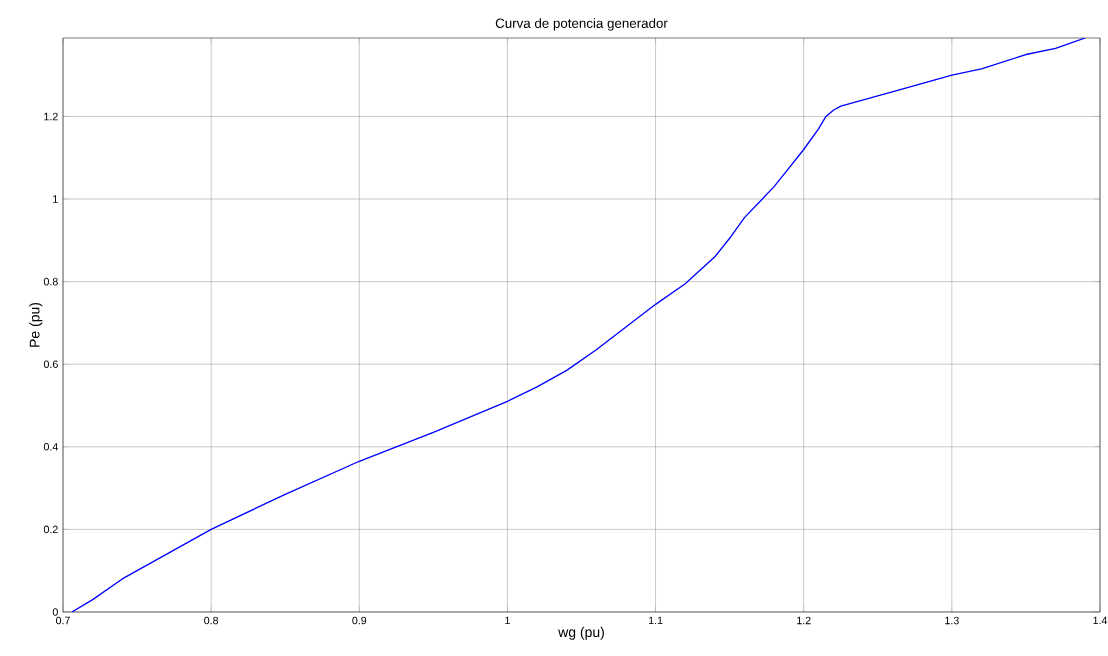  Describe the element at coordinates (1100, 620) in the screenshot. I see `x-tick-label: 1.4` at that location.